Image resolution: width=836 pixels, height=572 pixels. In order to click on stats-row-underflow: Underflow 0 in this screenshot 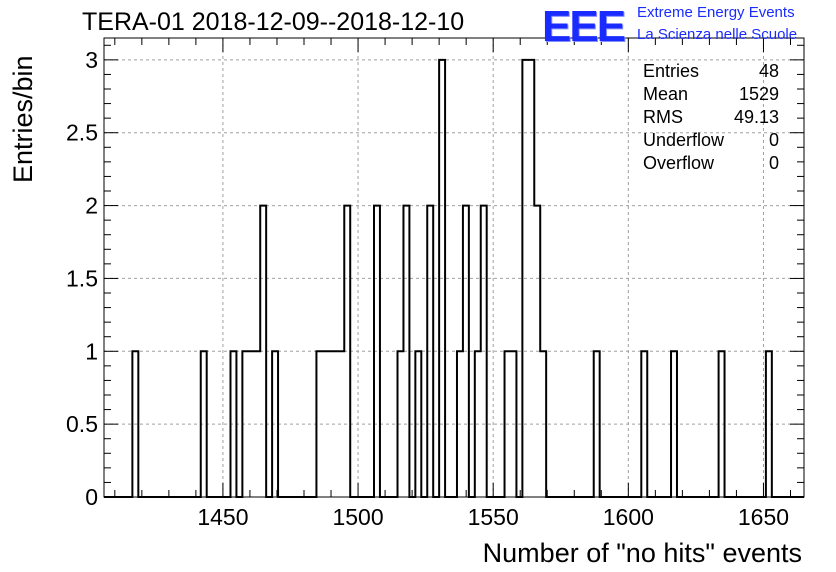, I will do `click(711, 140)`.